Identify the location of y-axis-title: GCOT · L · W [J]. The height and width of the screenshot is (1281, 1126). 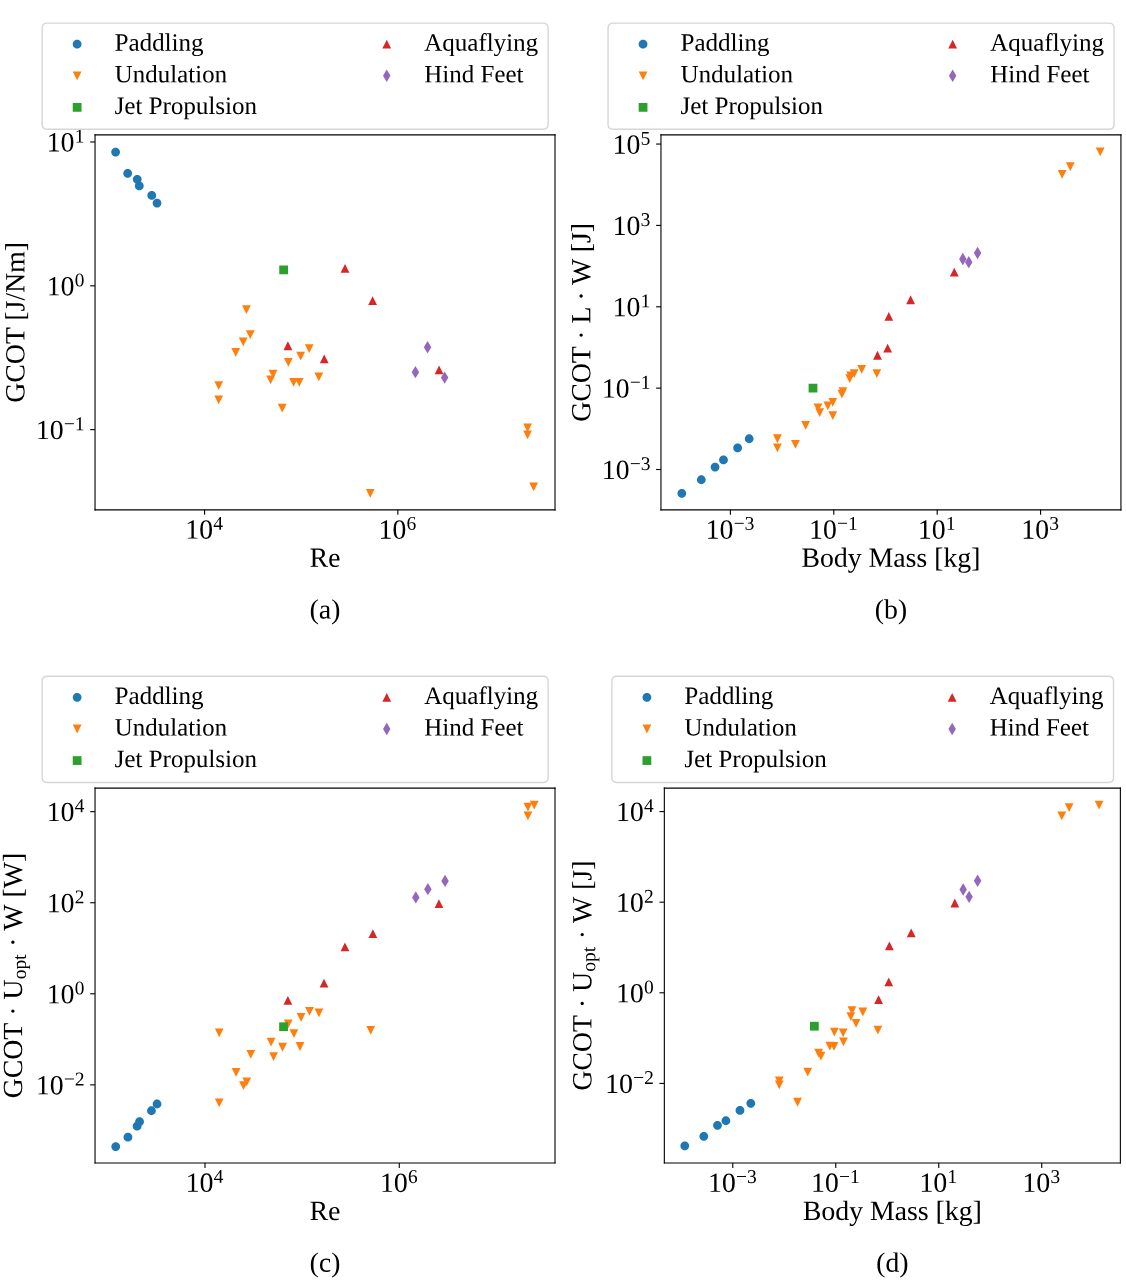
(583, 323).